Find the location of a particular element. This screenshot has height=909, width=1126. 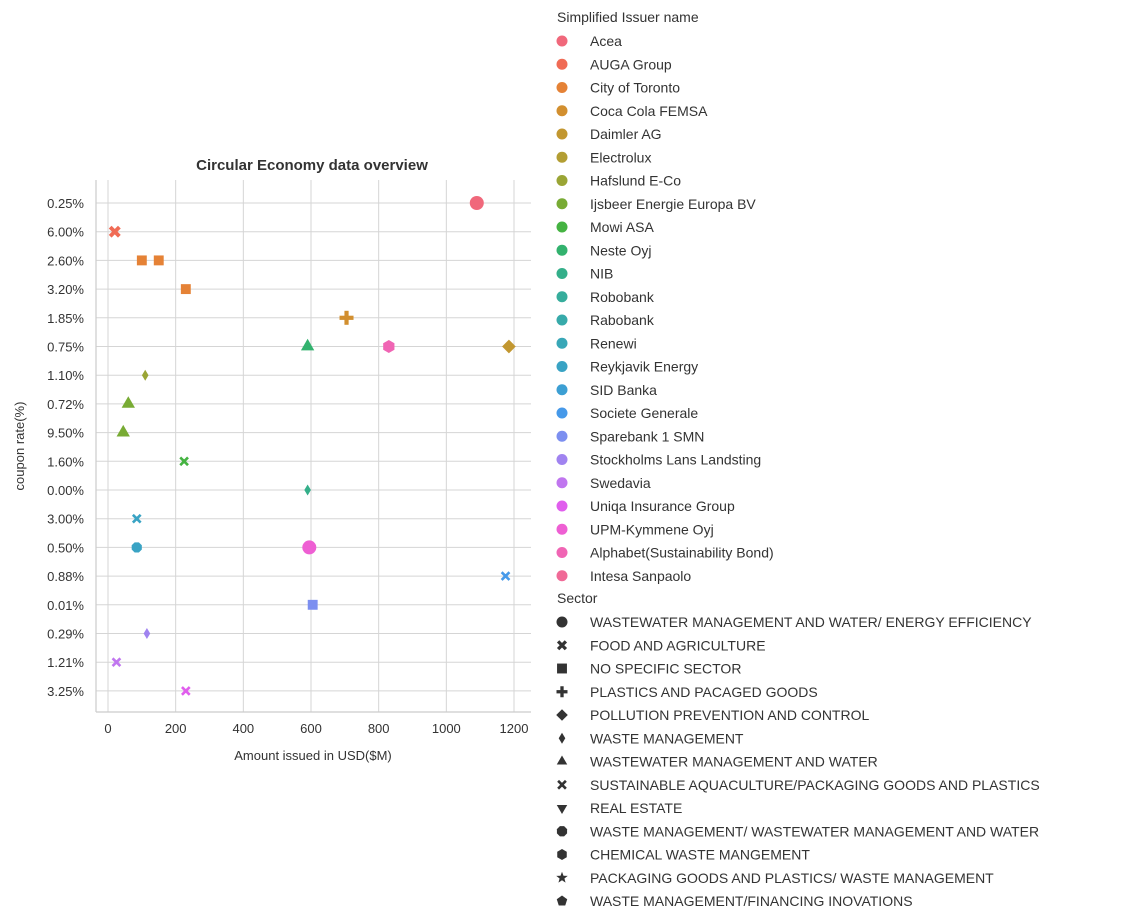

x-tick-label: 1200 is located at coordinates (514, 728).